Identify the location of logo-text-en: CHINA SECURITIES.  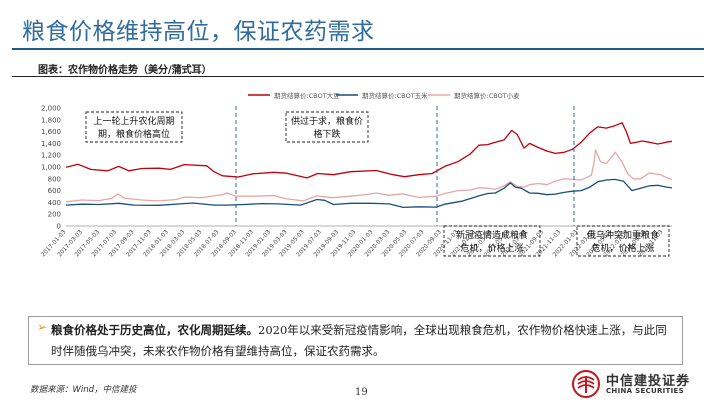
(645, 391).